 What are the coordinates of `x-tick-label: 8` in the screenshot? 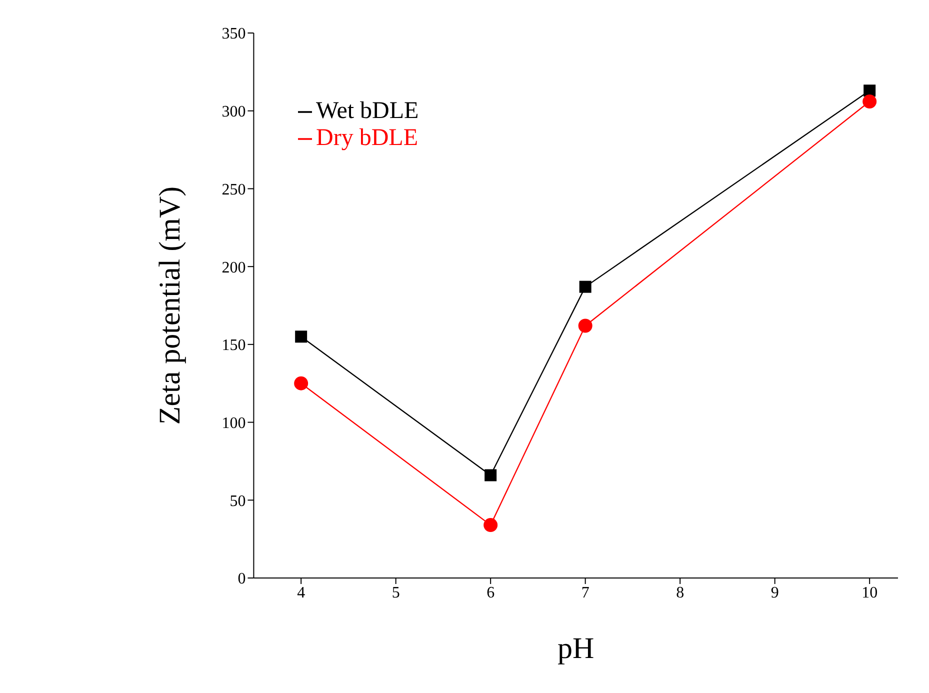 It's located at (680, 593).